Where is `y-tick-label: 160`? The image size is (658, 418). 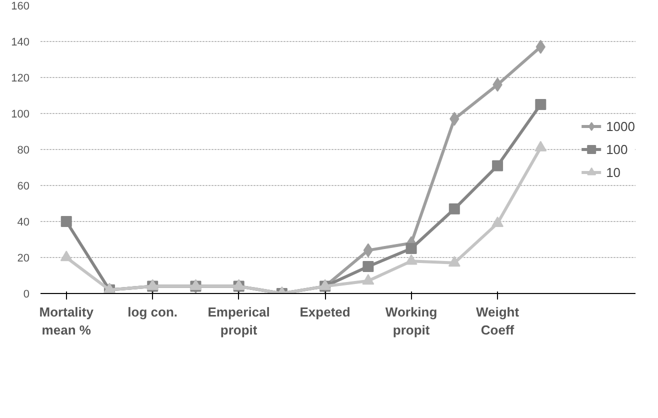
y-tick-label: 160 is located at coordinates (20, 6).